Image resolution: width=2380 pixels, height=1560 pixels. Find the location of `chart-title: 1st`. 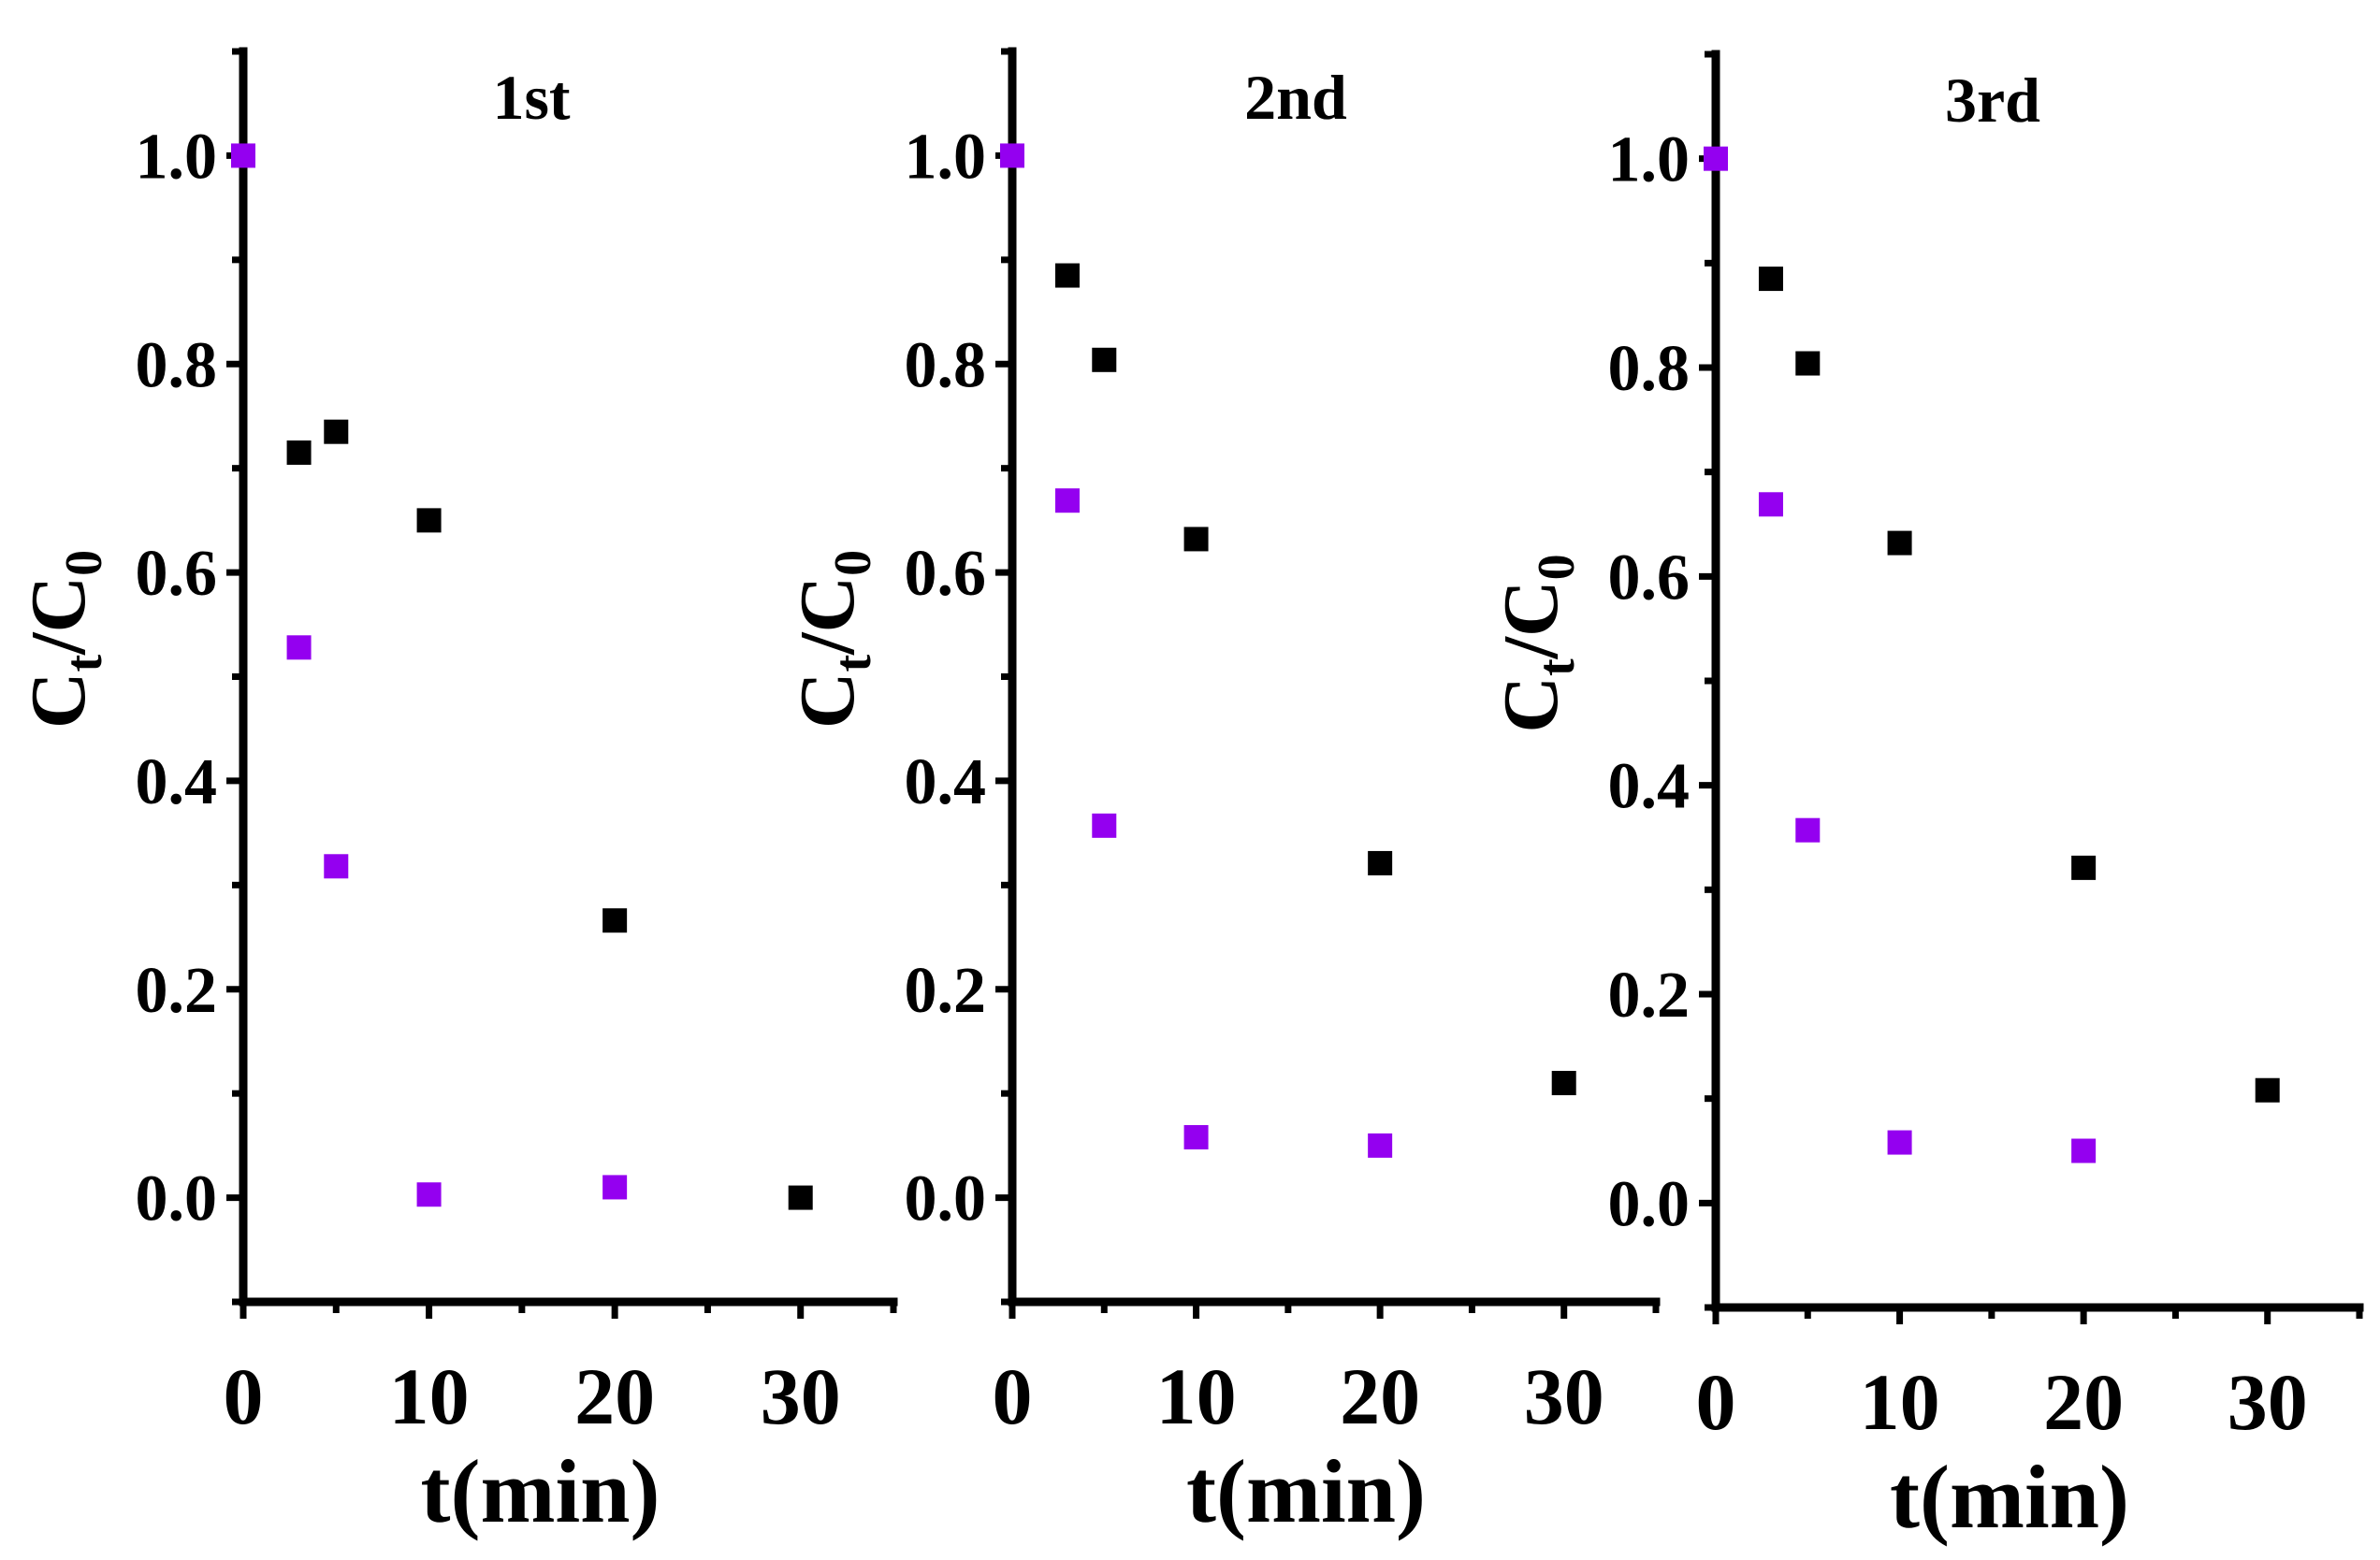

chart-title: 1st is located at coordinates (531, 97).